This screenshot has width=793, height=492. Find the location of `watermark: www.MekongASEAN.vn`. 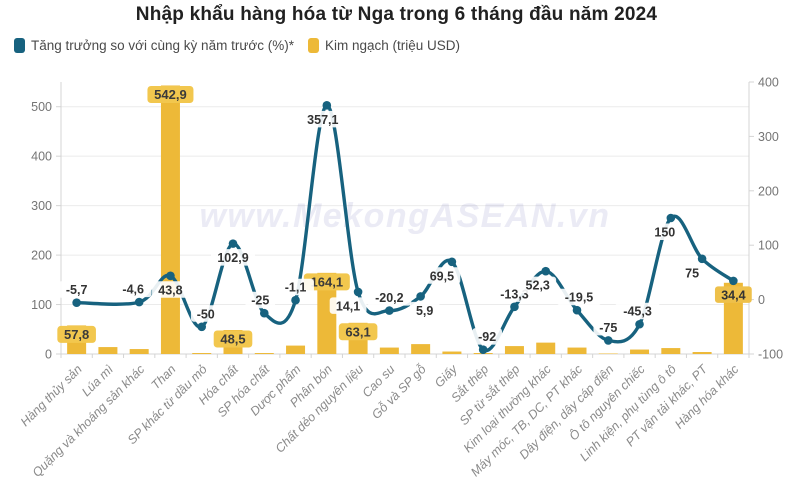

watermark: www.MekongASEAN.vn is located at coordinates (404, 216).